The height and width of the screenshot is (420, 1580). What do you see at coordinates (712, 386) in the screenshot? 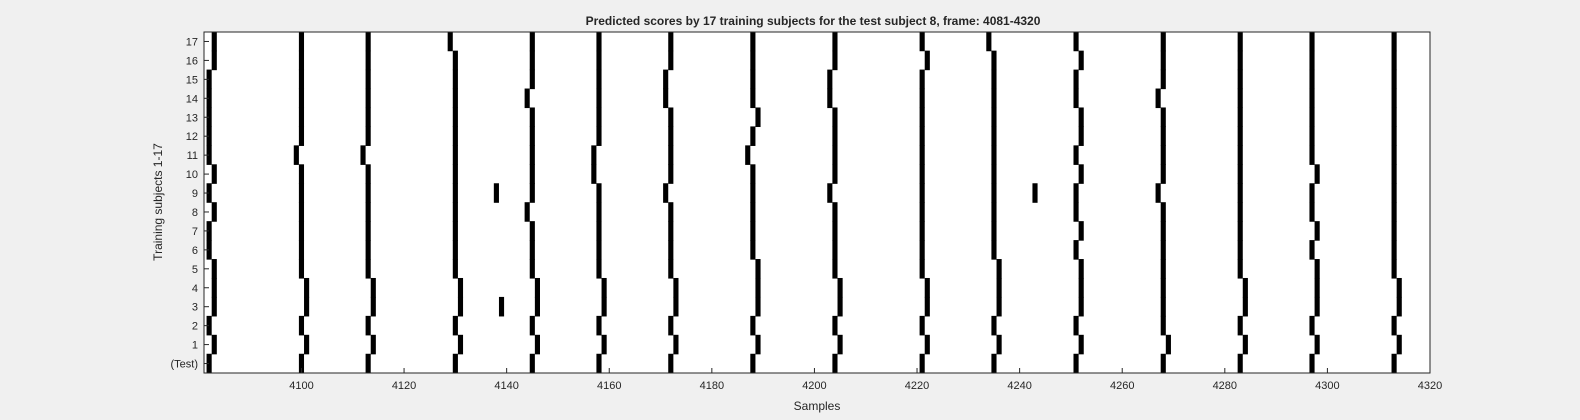
I see `x-tick-label: 4180` at bounding box center [712, 386].